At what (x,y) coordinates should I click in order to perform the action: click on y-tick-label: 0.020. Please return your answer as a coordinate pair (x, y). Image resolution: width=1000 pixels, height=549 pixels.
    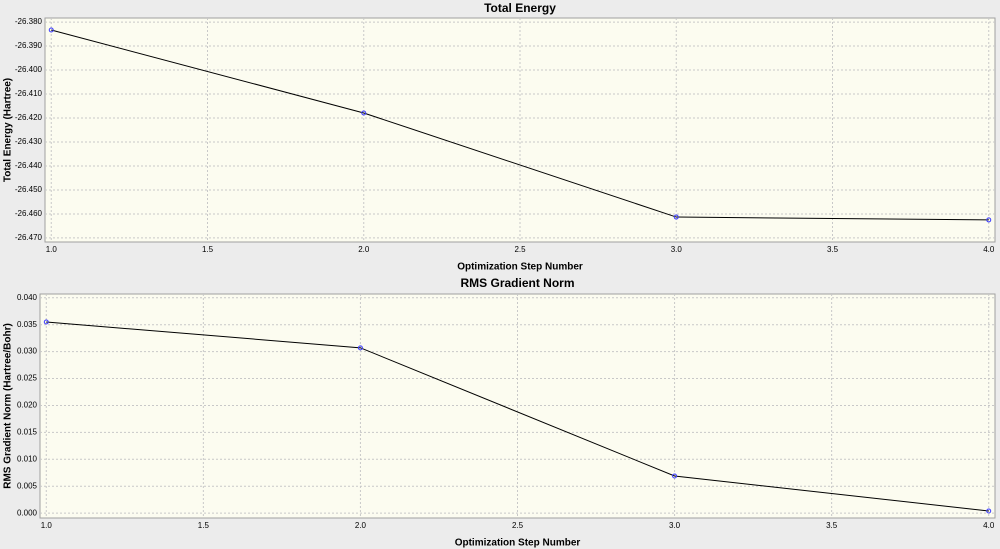
    Looking at the image, I should click on (27, 405).